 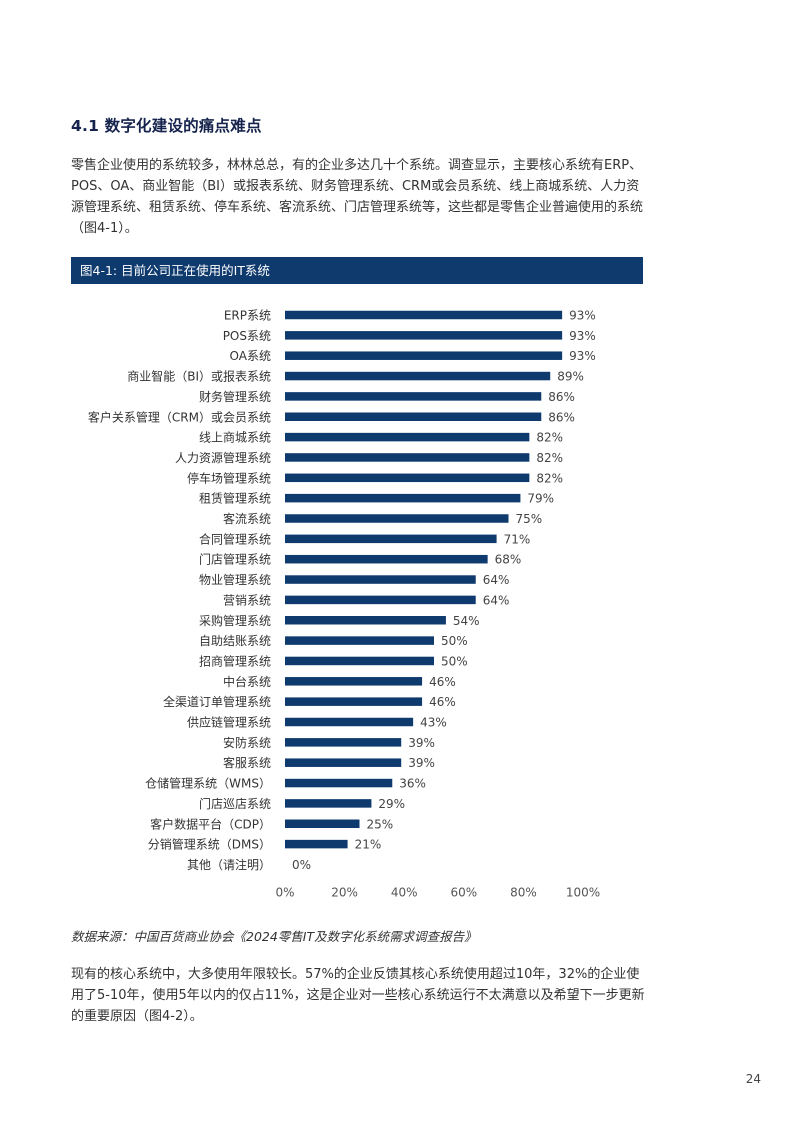 I want to click on category-label: 其他（请注明）, so click(x=229, y=864).